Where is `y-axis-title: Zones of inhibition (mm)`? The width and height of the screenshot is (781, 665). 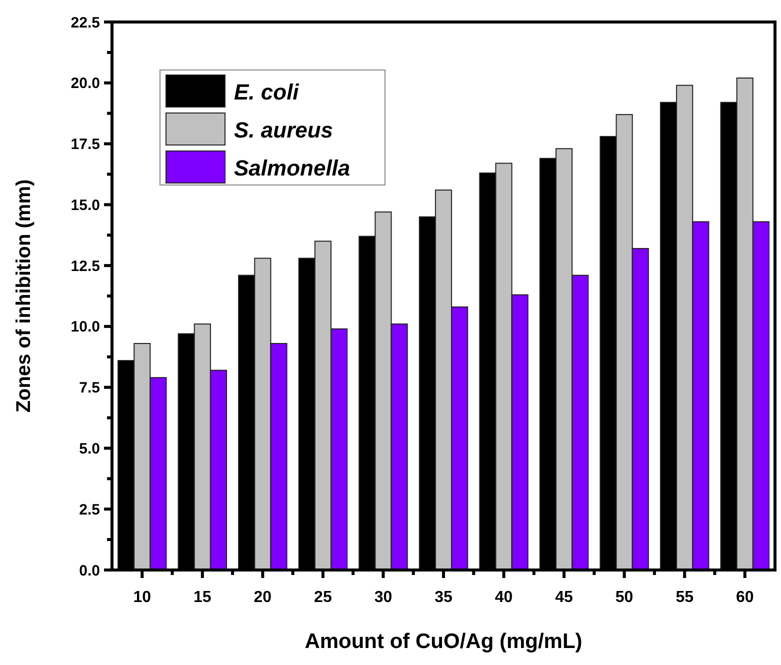
y-axis-title: Zones of inhibition (mm) is located at coordinates (24, 296).